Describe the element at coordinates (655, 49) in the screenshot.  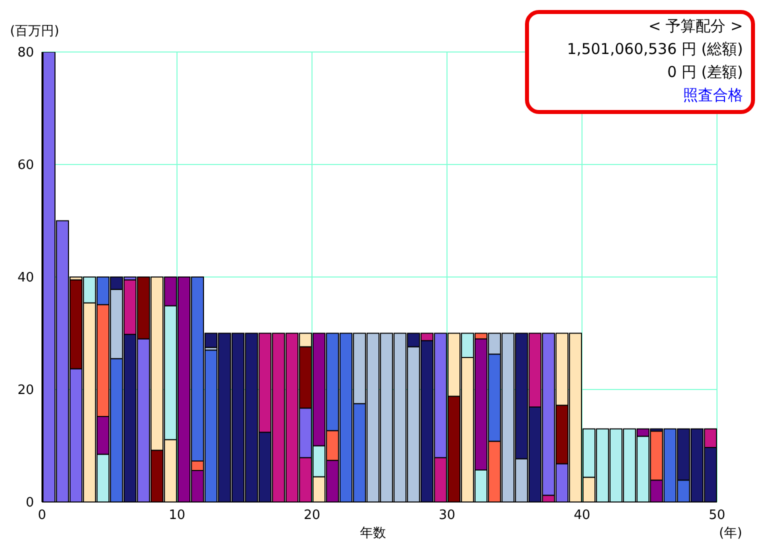
I see `annotation: 1,501,060,536 円 (総額)` at that location.